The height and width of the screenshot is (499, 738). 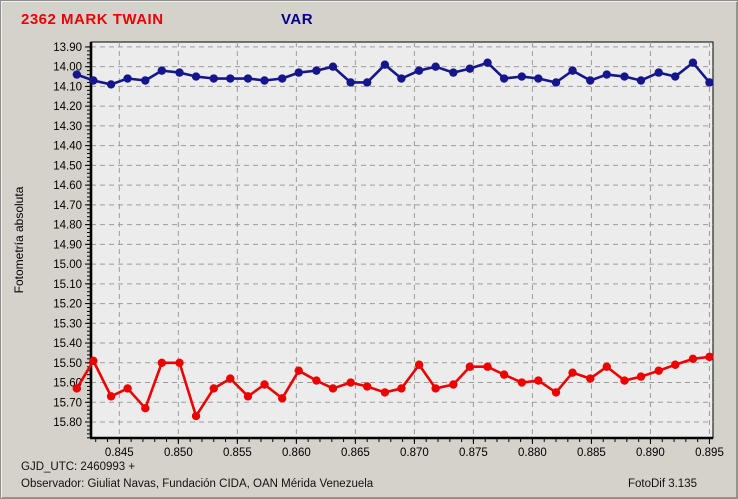 I want to click on svg-text: 15.70, so click(x=67, y=403).